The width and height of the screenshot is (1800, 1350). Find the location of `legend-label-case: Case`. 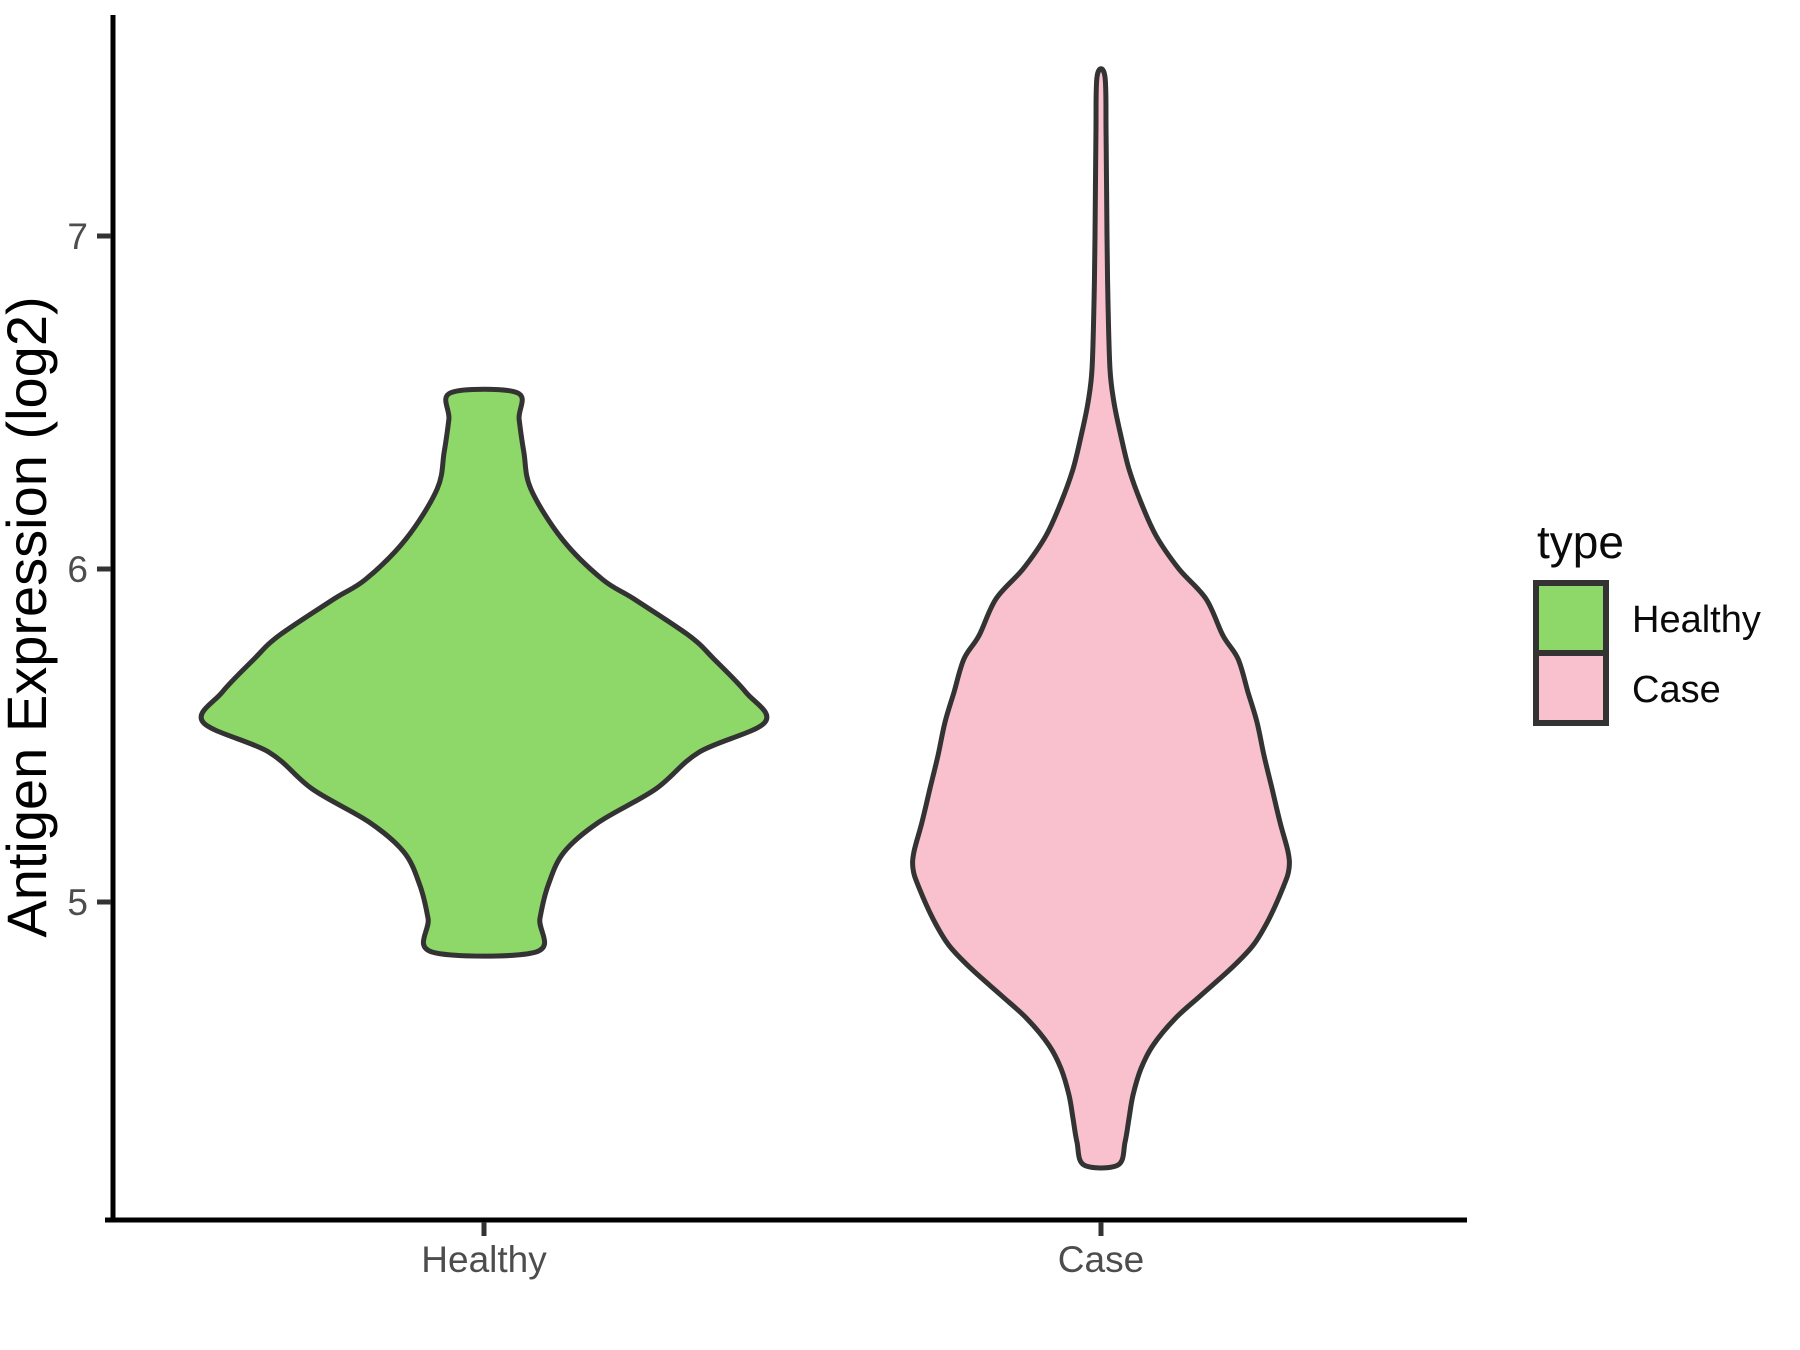

legend-label-case: Case is located at coordinates (1676, 690).